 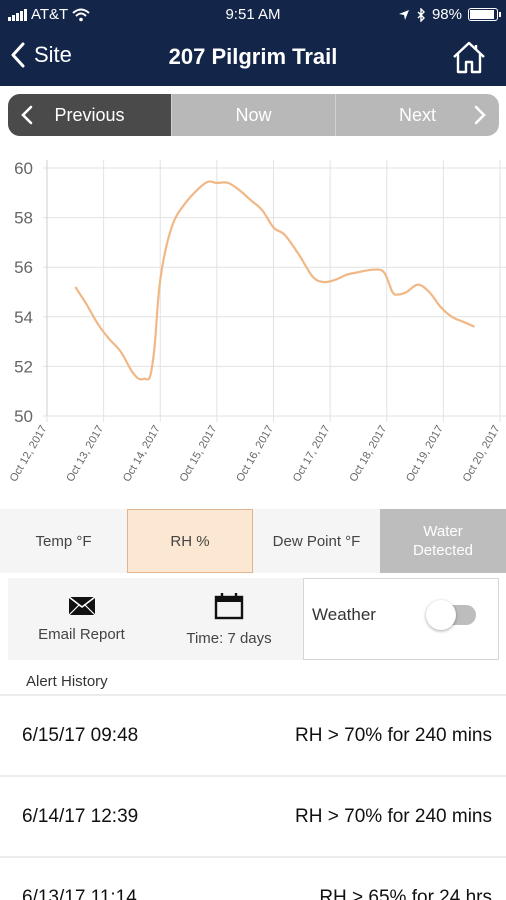 What do you see at coordinates (53, 54) in the screenshot?
I see `back-label: Site` at bounding box center [53, 54].